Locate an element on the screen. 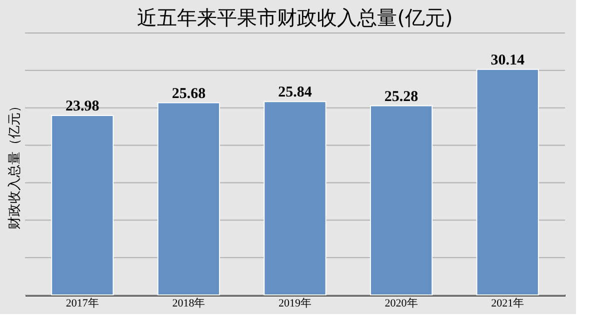  data-label: 25.28 is located at coordinates (401, 96).